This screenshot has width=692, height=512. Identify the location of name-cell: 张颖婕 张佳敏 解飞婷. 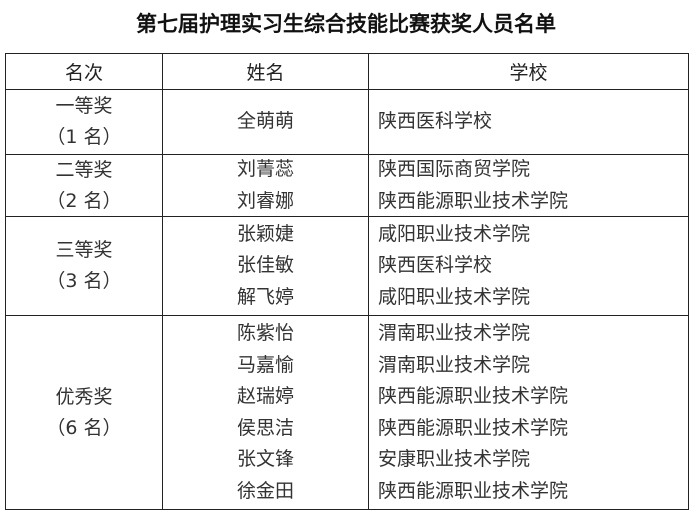
(266, 266).